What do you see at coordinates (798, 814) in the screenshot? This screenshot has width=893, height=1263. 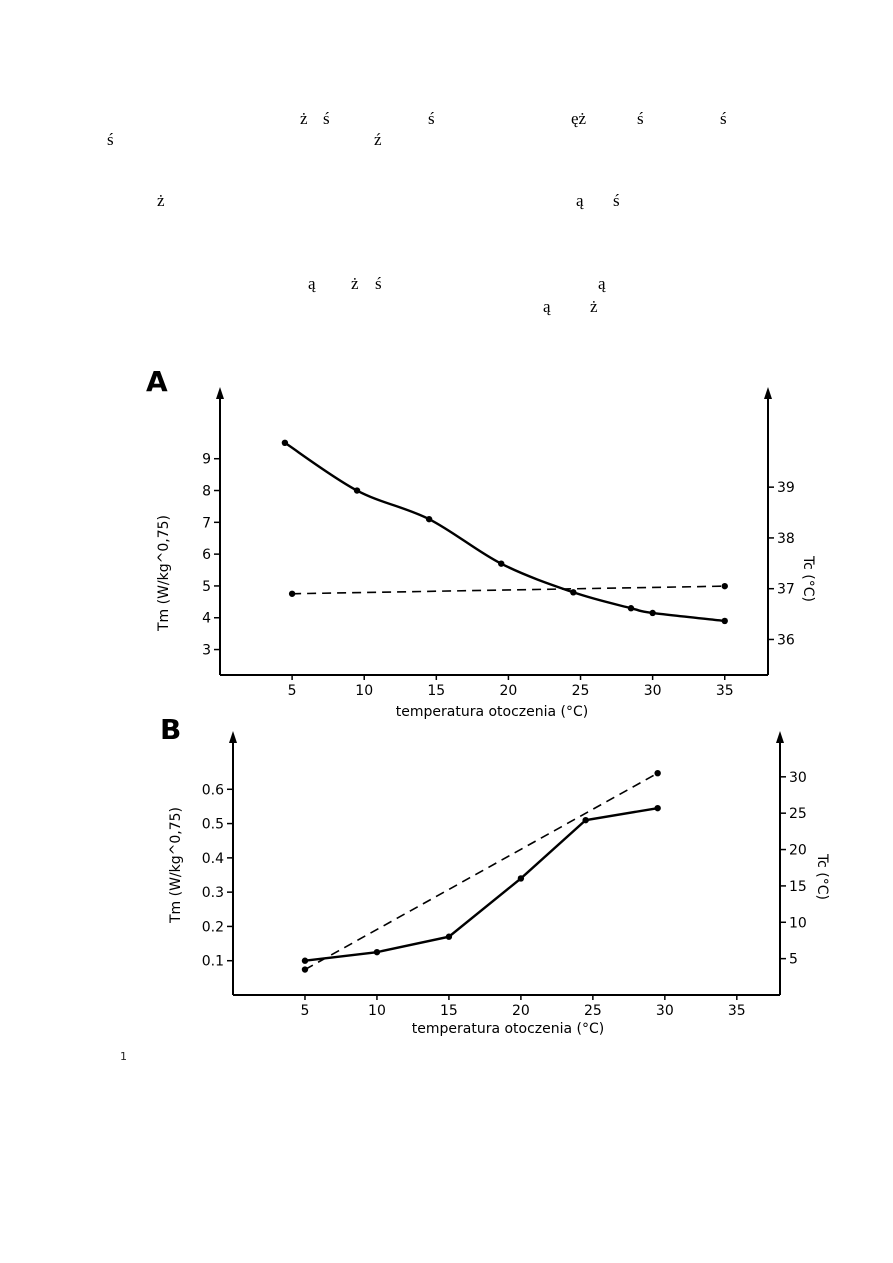 I see `y-right-tick-label: 25` at bounding box center [798, 814].